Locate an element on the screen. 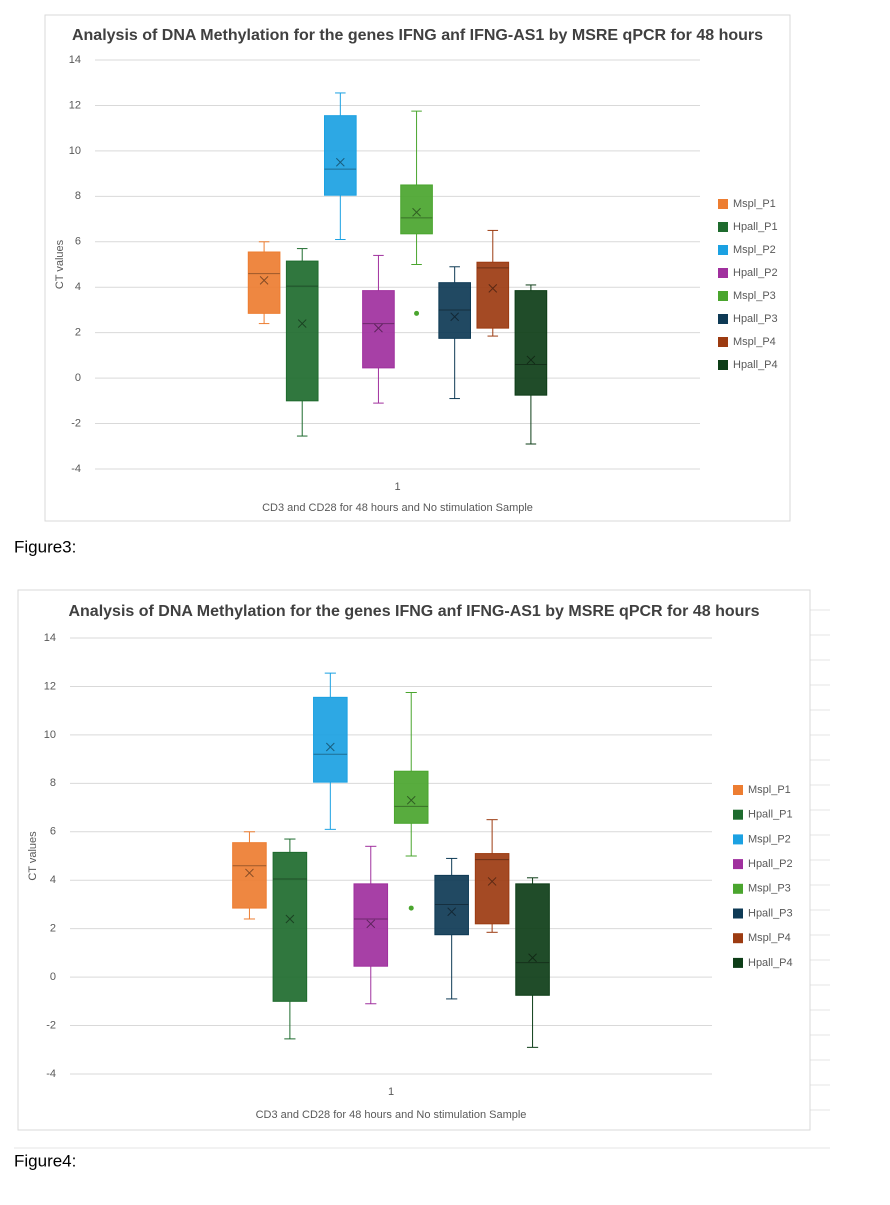  legend-label: Hpall_P2 is located at coordinates (770, 864).